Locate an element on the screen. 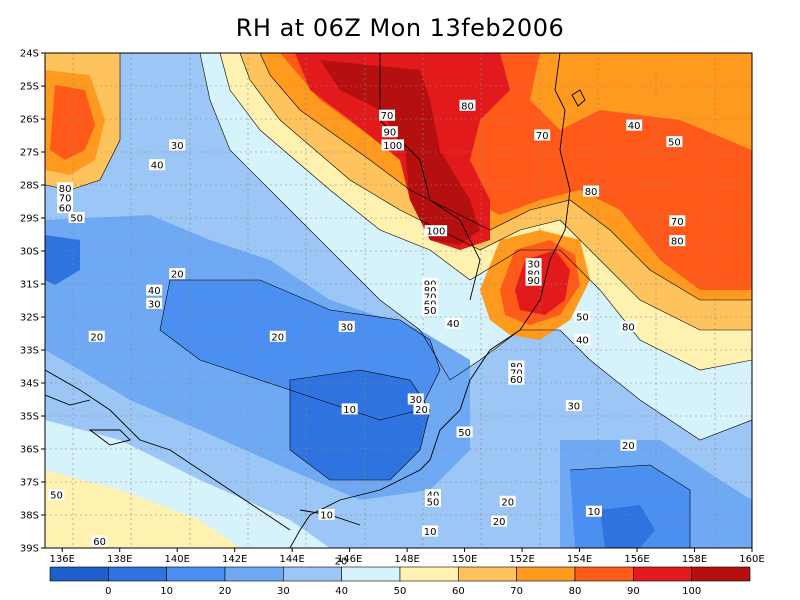 Image resolution: width=800 pixels, height=600 pixels. latitude-label: 32S is located at coordinates (29, 318).